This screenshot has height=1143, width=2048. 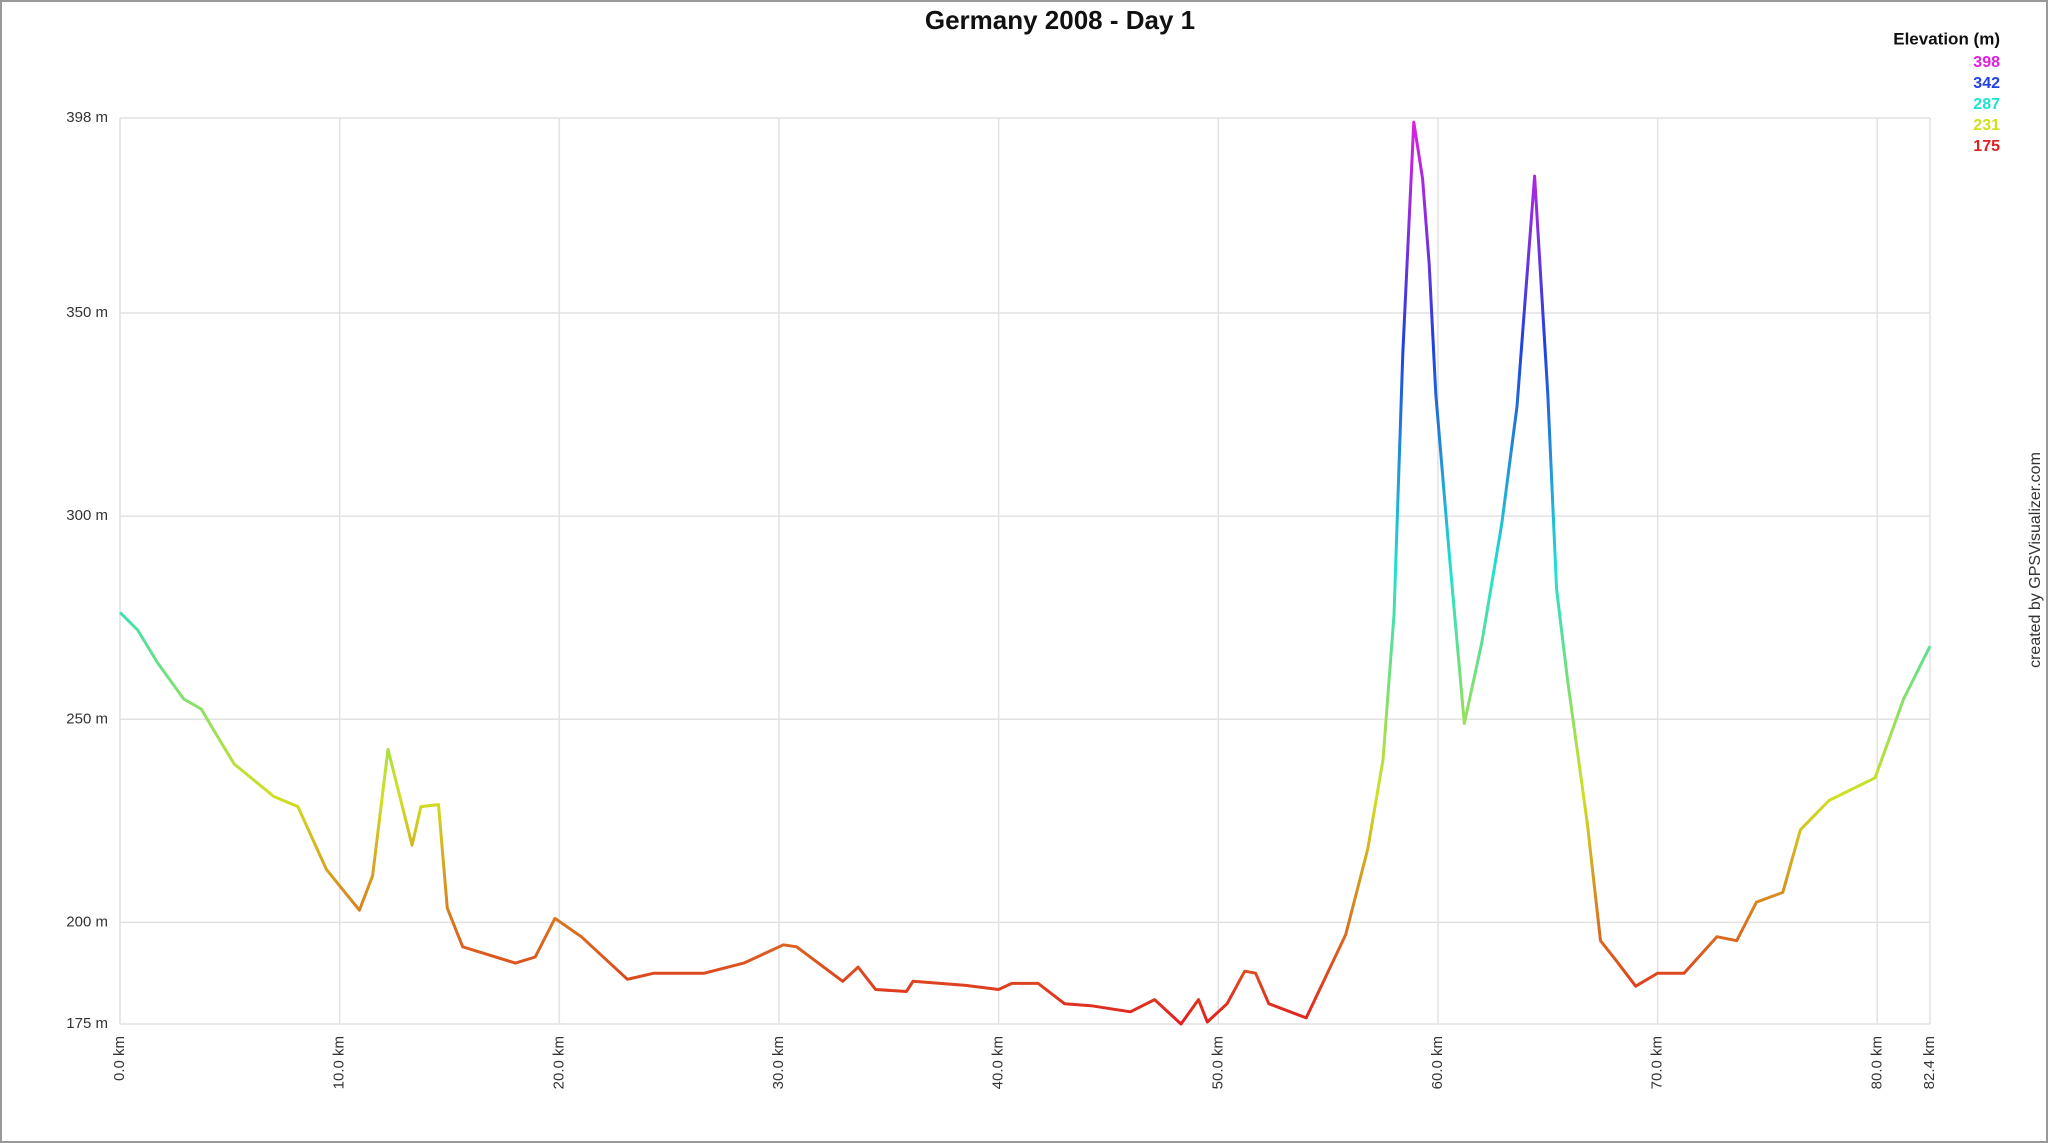 What do you see at coordinates (778, 1062) in the screenshot?
I see `x-tick-label: 30.0 km` at bounding box center [778, 1062].